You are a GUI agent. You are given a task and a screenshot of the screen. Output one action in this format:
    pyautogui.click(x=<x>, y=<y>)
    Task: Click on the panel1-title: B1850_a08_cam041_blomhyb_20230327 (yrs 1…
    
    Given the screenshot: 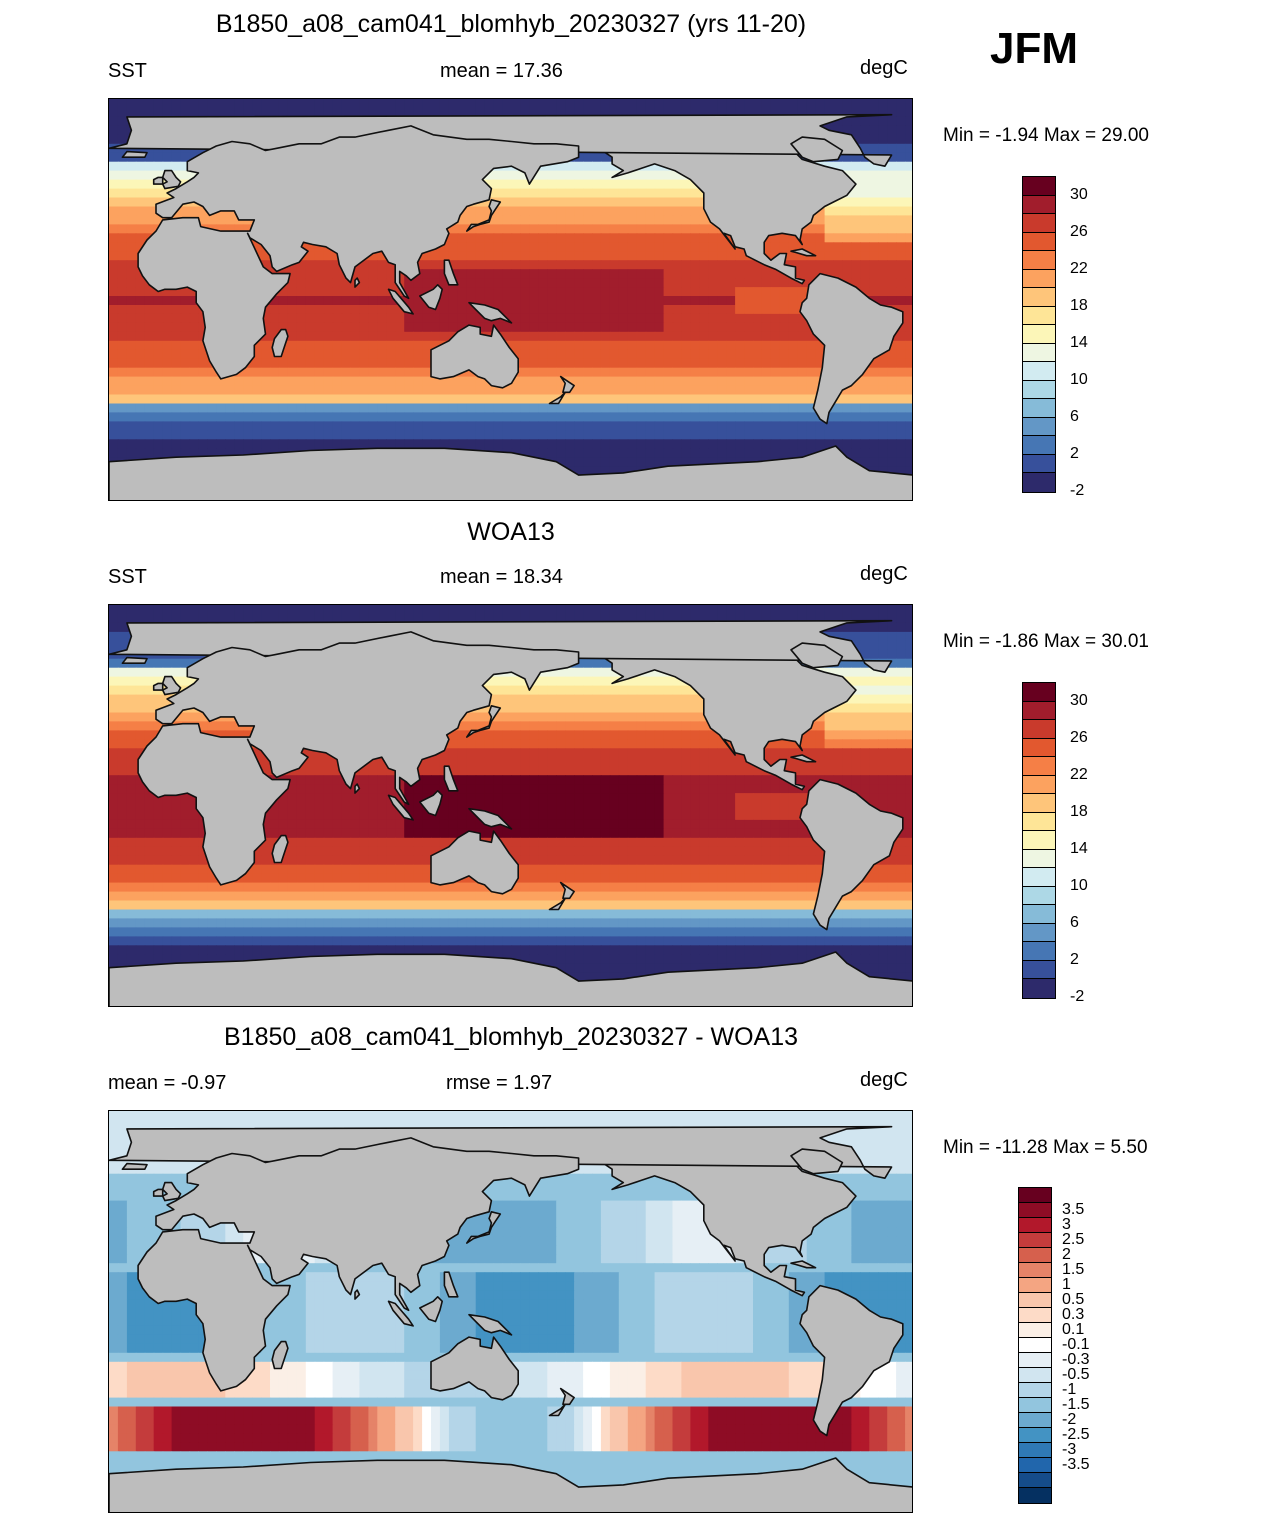 What is the action you would take?
    pyautogui.click(x=511, y=24)
    